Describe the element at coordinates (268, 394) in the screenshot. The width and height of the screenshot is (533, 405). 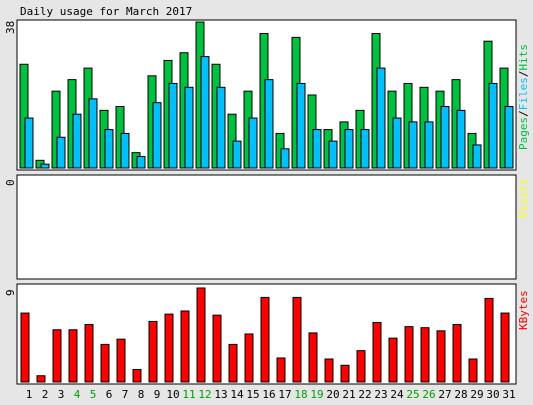
I see `day-label: 16` at that location.